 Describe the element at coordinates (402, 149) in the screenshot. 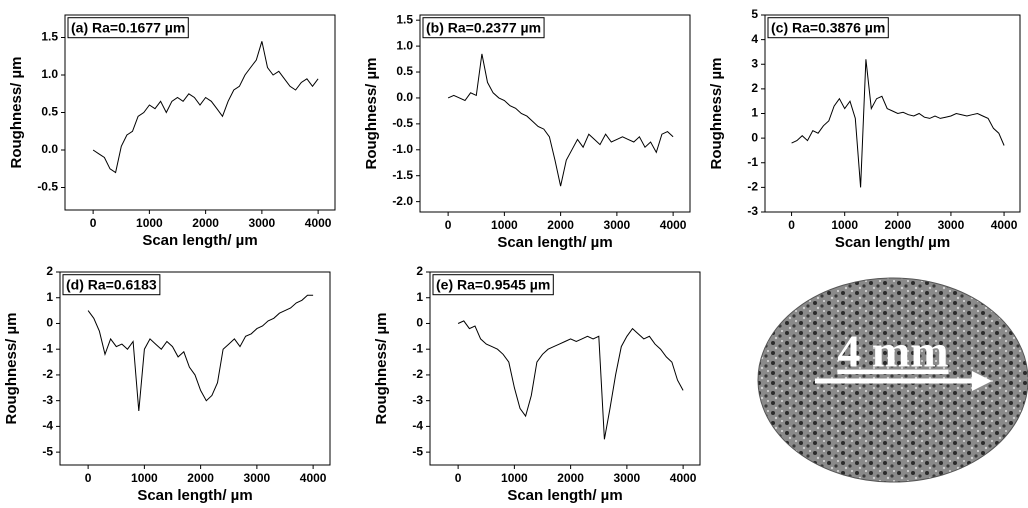

I see `y-tick-label: -1.0` at that location.